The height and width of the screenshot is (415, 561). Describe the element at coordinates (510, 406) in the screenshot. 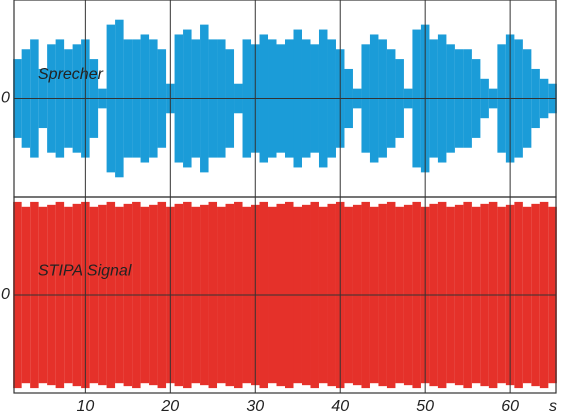

I see `x-tick-label: 60` at that location.